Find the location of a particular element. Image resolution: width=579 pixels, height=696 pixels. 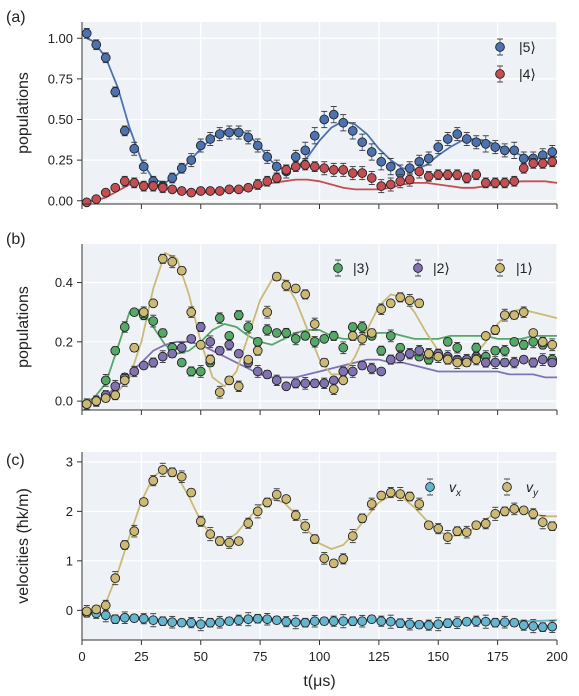

x-tick-label: 75 is located at coordinates (260, 656).